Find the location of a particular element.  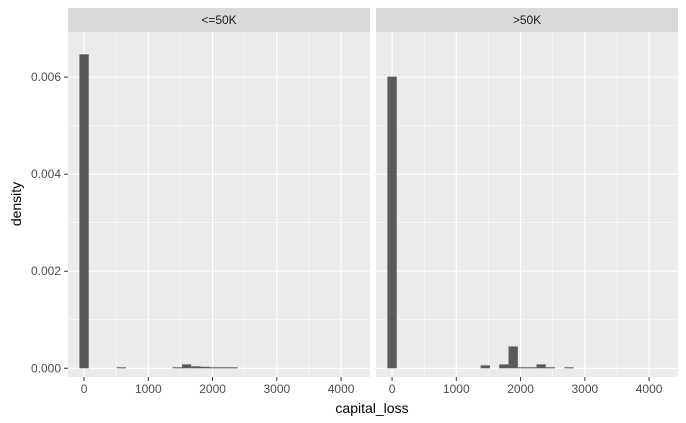

y-tick-label: 0.006 is located at coordinates (46, 77).